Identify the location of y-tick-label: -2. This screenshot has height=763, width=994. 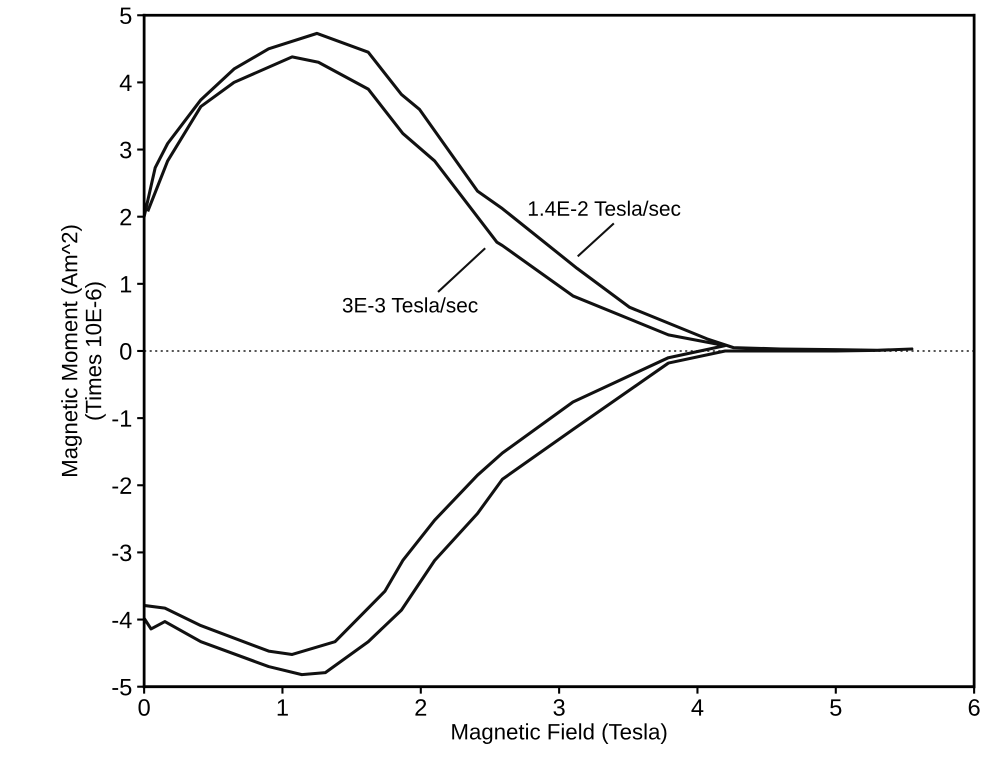
(122, 485).